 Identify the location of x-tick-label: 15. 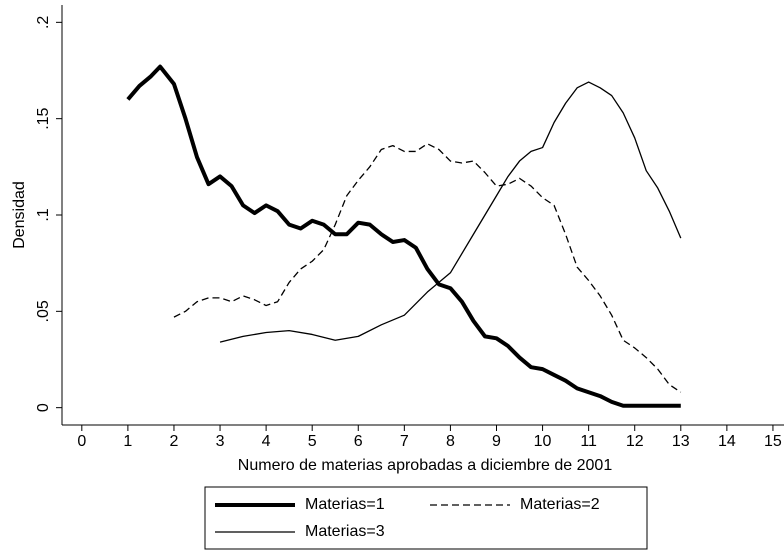
(773, 441).